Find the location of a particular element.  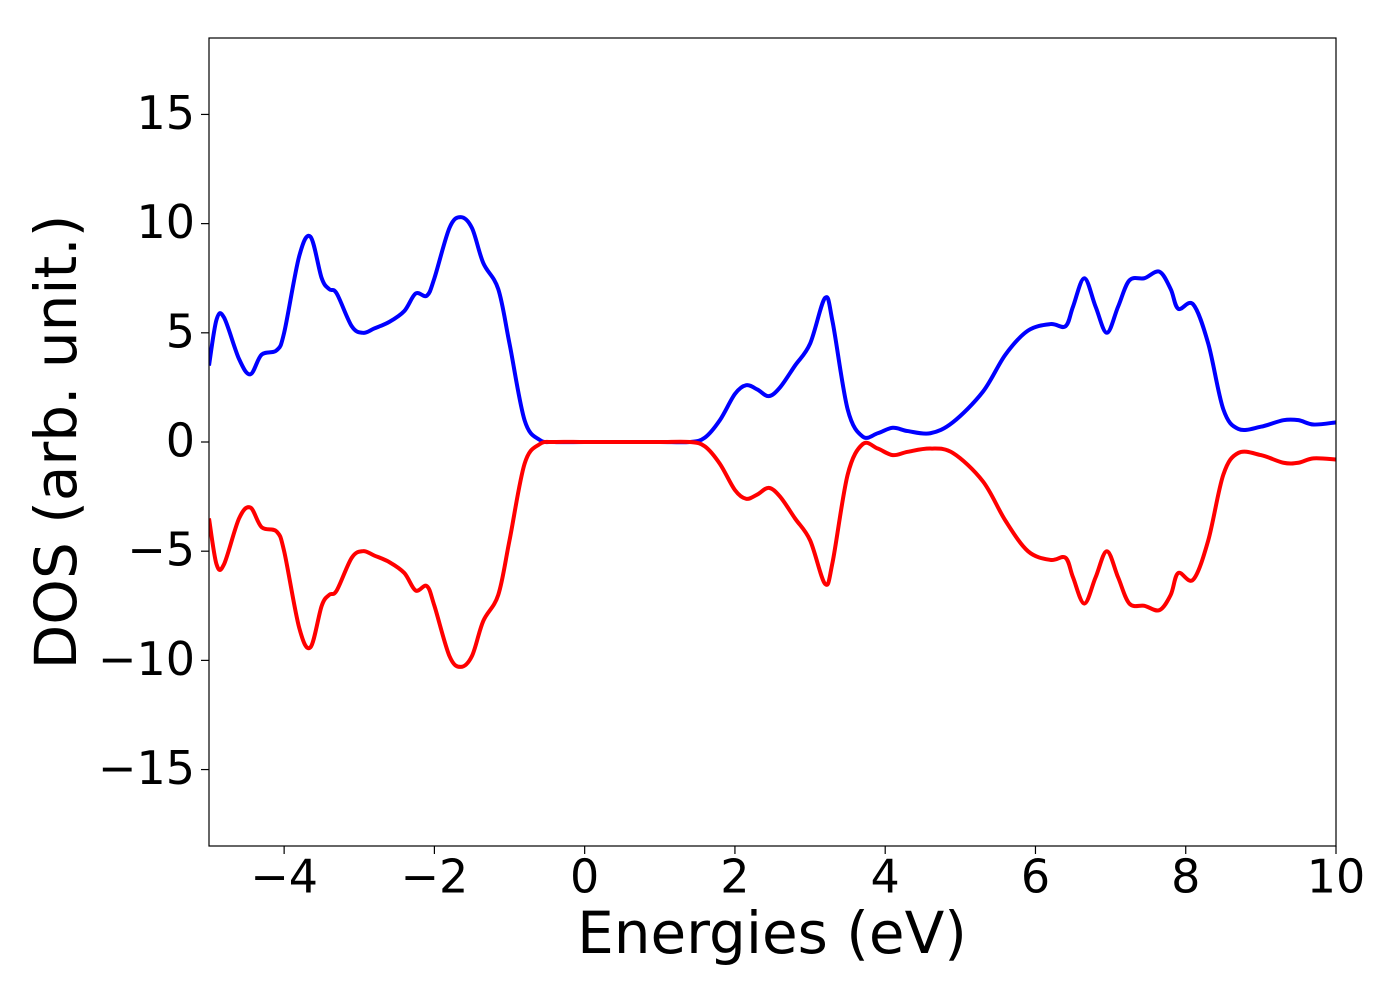

y-tick-label: −5 is located at coordinates (161, 550).